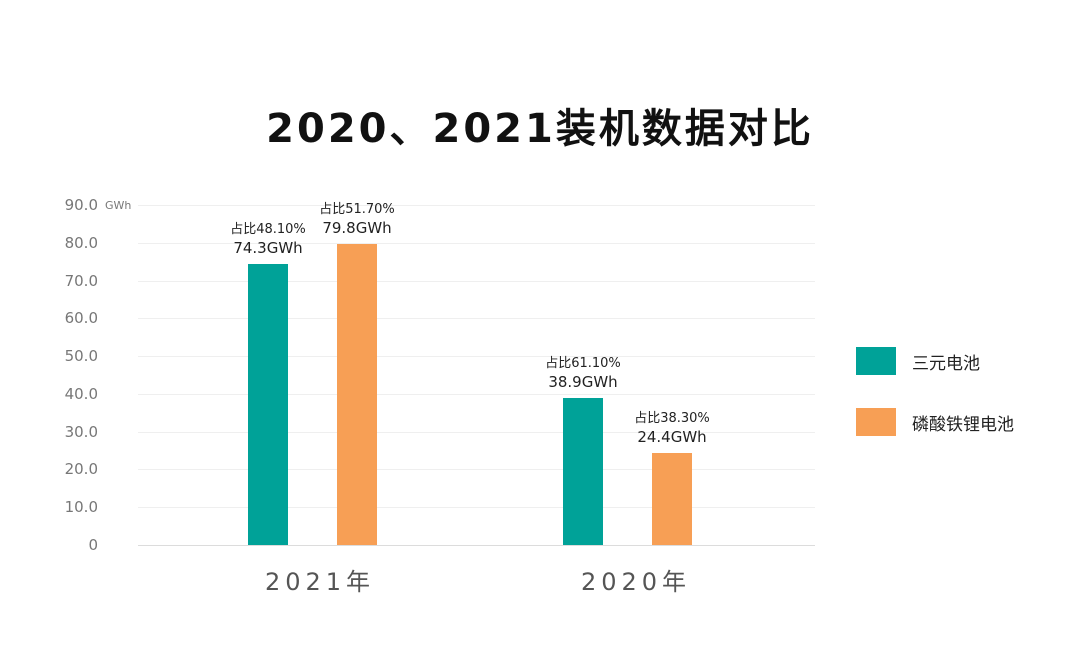 This screenshot has width=1080, height=658. I want to click on x-category-2021: 2021年, so click(320, 582).